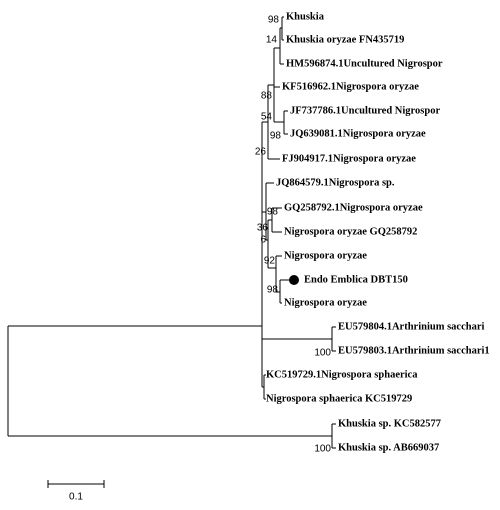 The height and width of the screenshot is (510, 500). Describe the element at coordinates (270, 261) in the screenshot. I see `bootstrap-value: 92` at that location.